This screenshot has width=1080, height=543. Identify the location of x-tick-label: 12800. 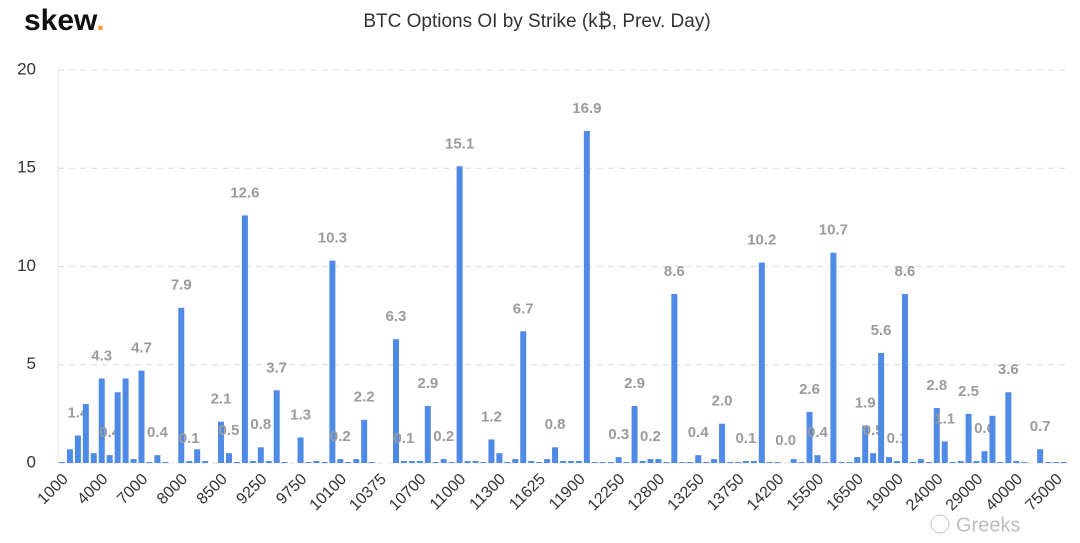
(647, 493).